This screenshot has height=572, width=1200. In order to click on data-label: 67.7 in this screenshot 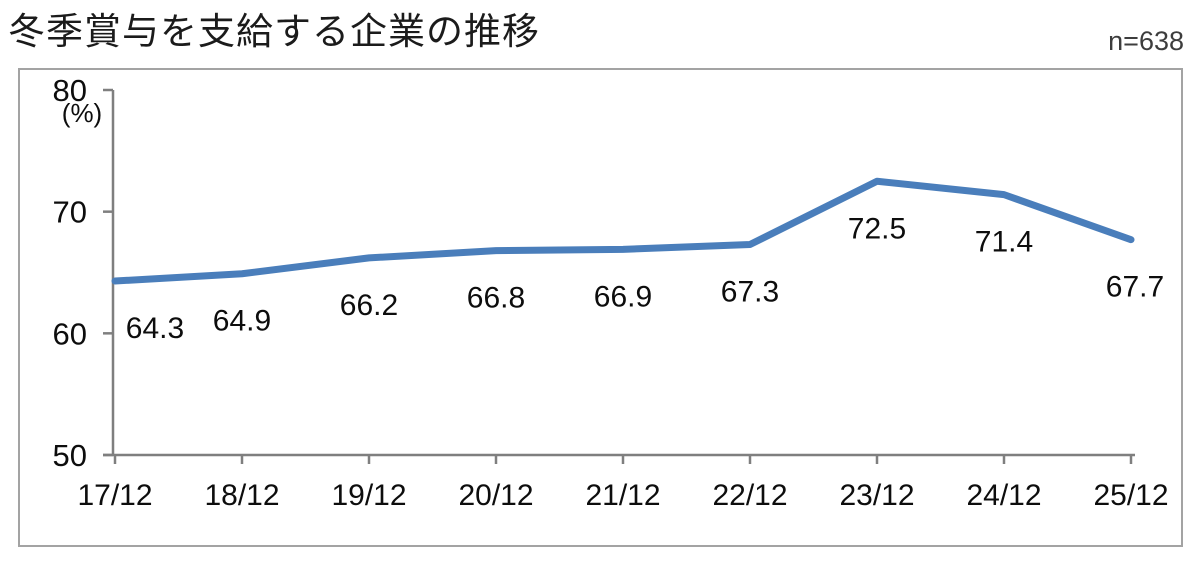, I will do `click(1135, 287)`.